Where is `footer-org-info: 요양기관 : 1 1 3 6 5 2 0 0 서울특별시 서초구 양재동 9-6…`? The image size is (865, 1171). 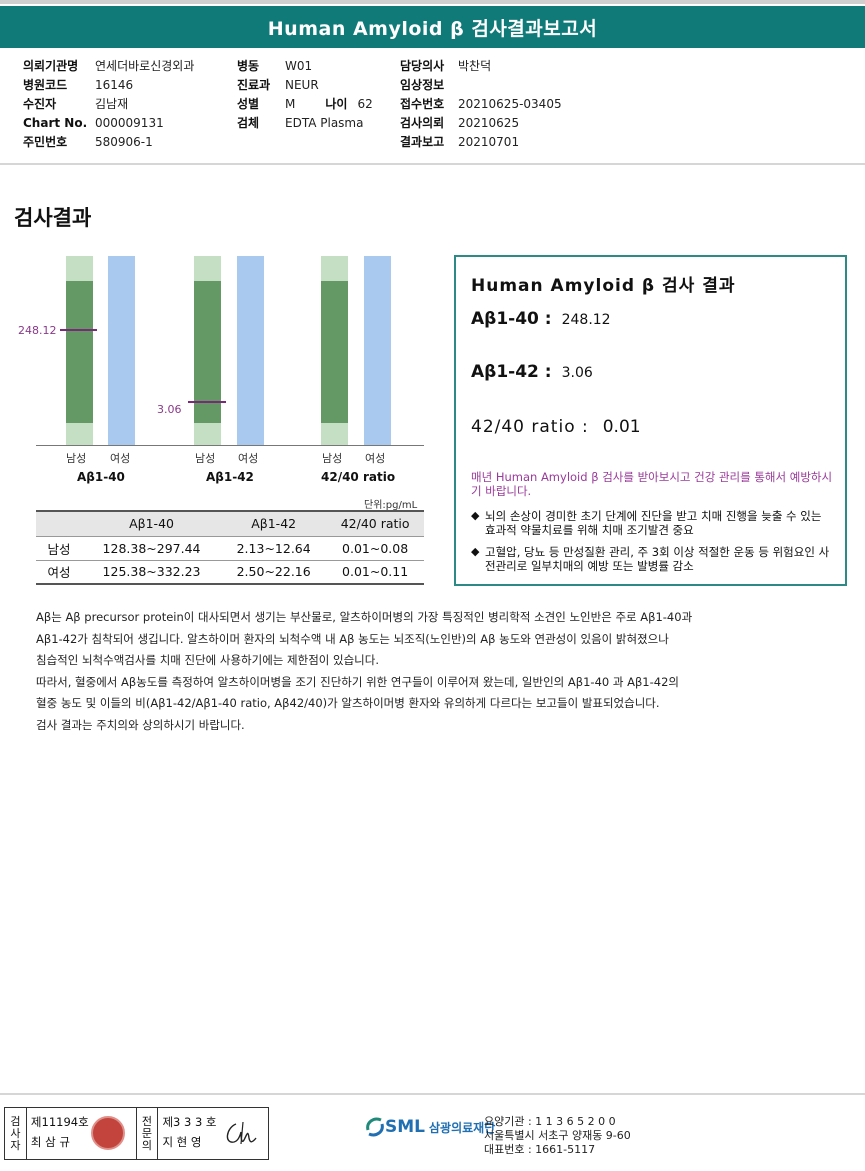 footer-org-info: 요양기관 : 1 1 3 6 5 2 0 0 서울특별시 서초구 양재동 9-6… is located at coordinates (557, 1136).